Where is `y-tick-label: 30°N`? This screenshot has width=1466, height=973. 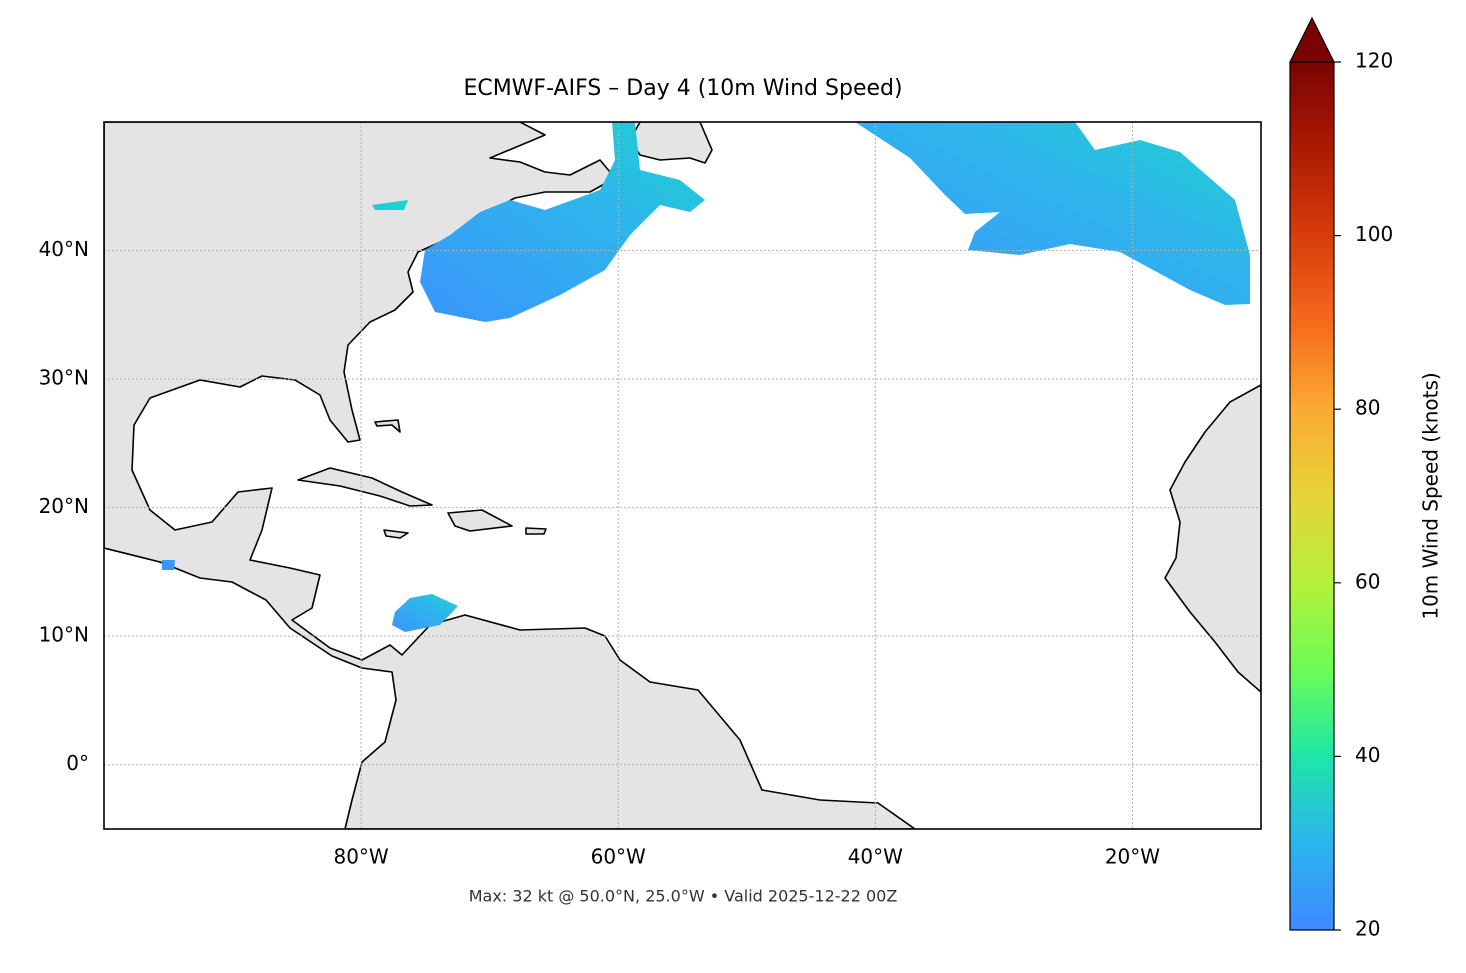
y-tick-label: 30°N is located at coordinates (64, 378).